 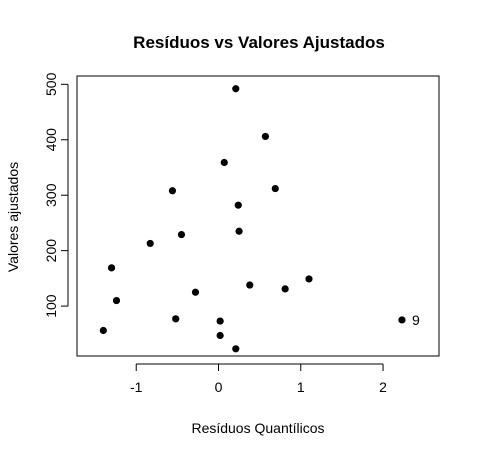 What do you see at coordinates (259, 42) in the screenshot?
I see `chart-title: Resíduos vs Valores Ajustados` at bounding box center [259, 42].